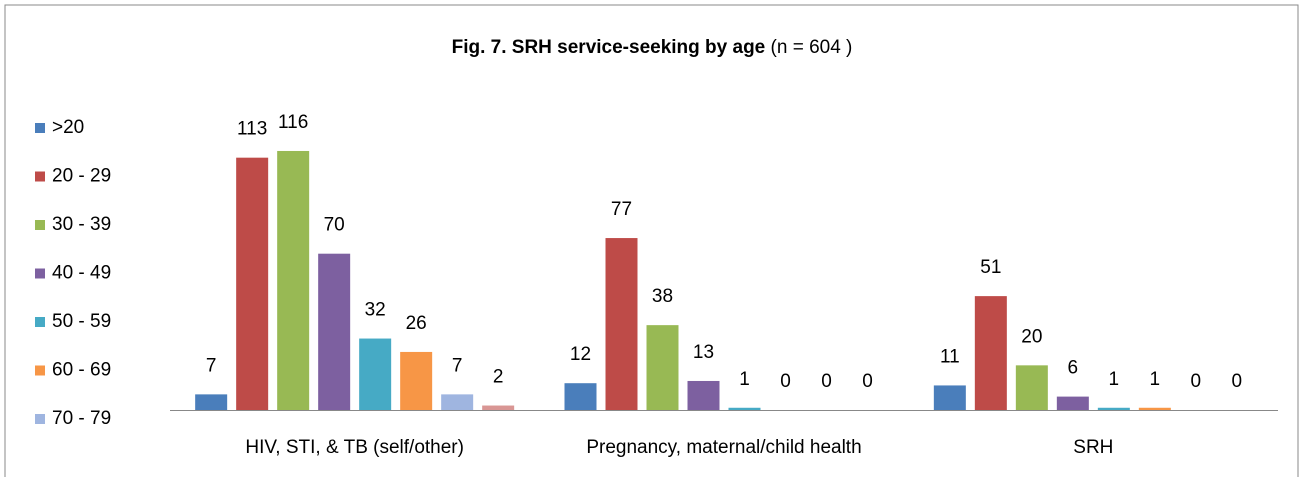 The height and width of the screenshot is (477, 1304). I want to click on title-note: (n = 604 ), so click(812, 47).